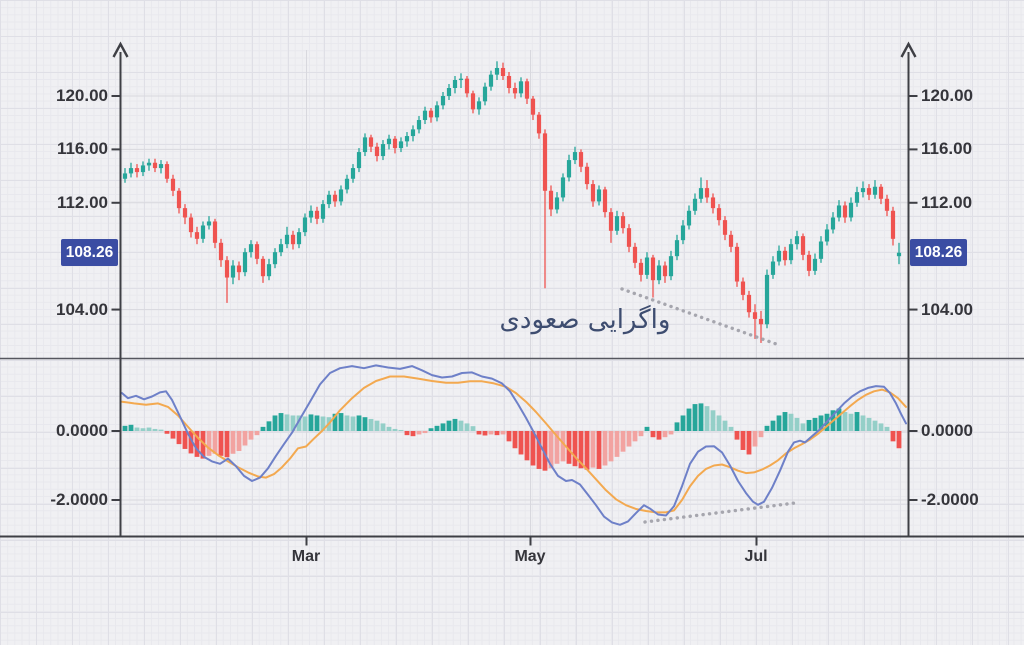 The width and height of the screenshot is (1024, 645). I want to click on current-price-tag-right: 108.26, so click(938, 252).